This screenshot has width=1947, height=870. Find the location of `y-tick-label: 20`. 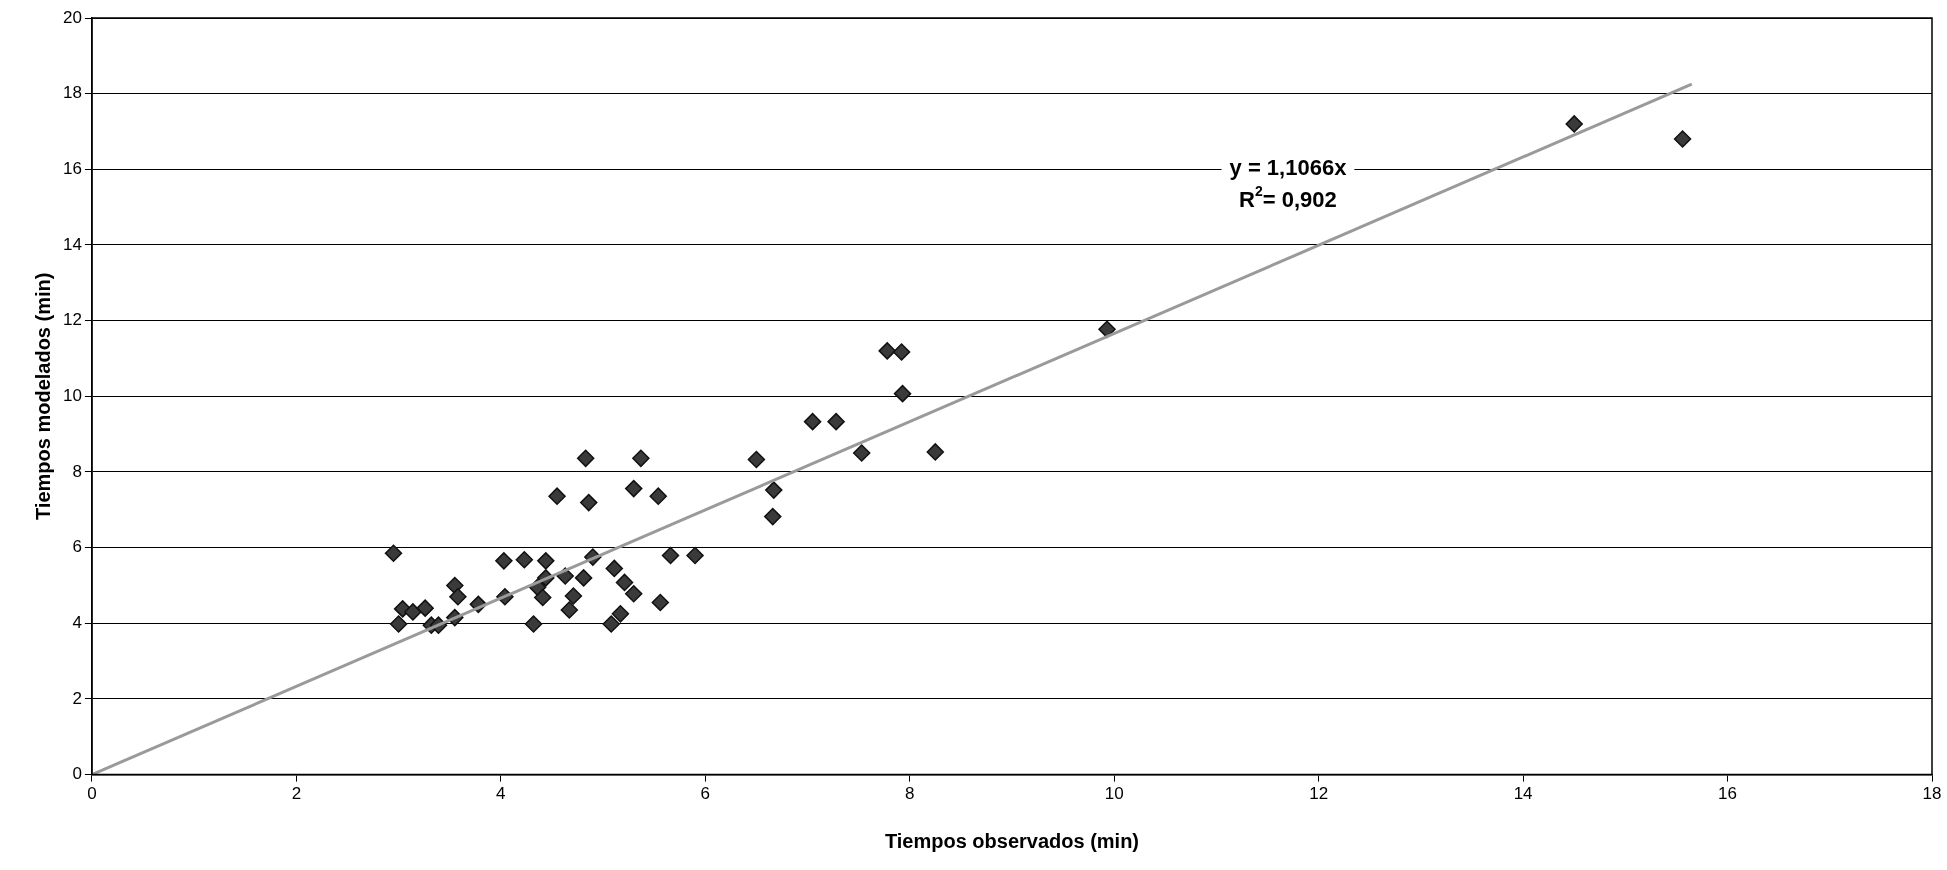

y-tick-label: 20 is located at coordinates (72, 17).